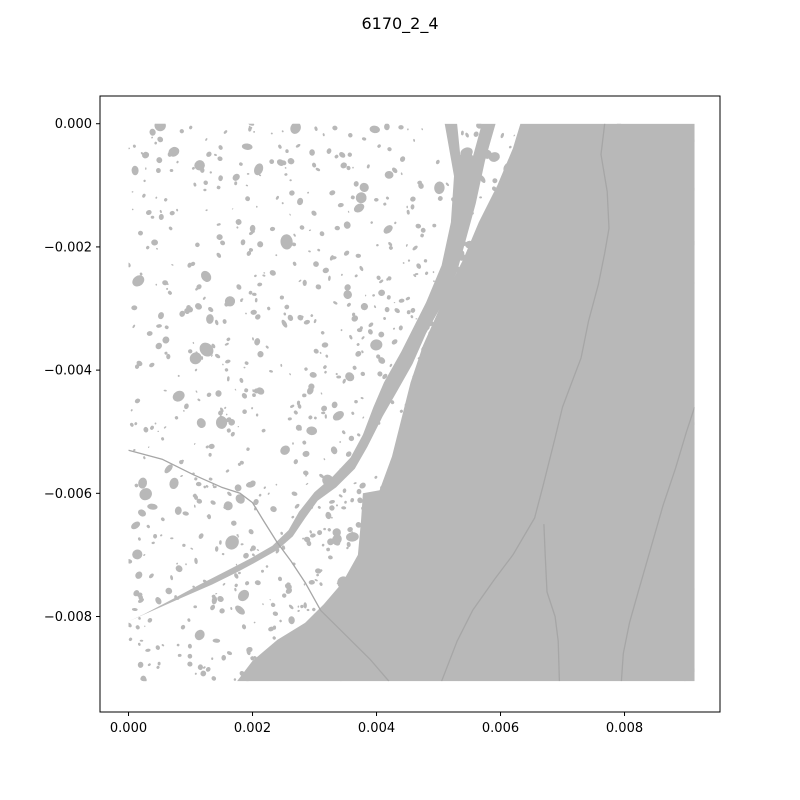 This screenshot has height=800, width=800. Describe the element at coordinates (400, 23) in the screenshot. I see `map-title: 6170_2_4` at that location.